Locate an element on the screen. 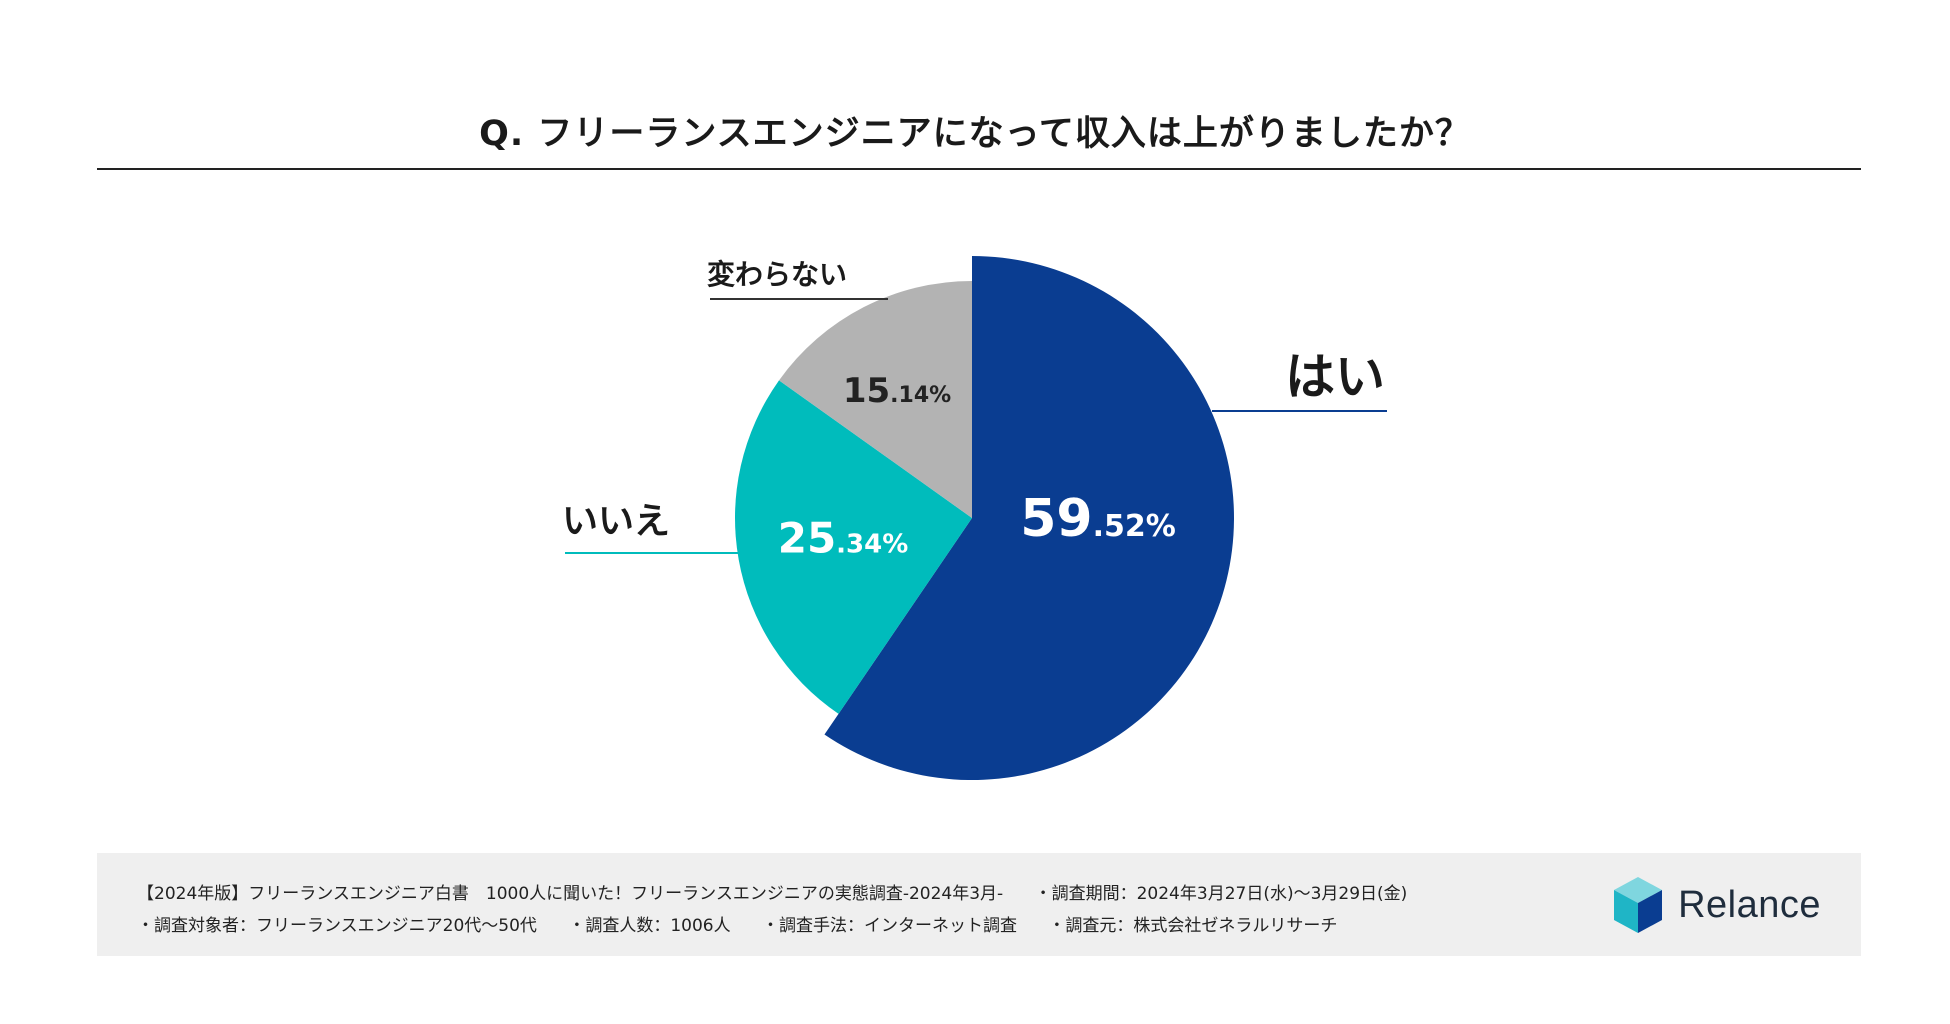  pie-slice-no is located at coordinates (853, 547).